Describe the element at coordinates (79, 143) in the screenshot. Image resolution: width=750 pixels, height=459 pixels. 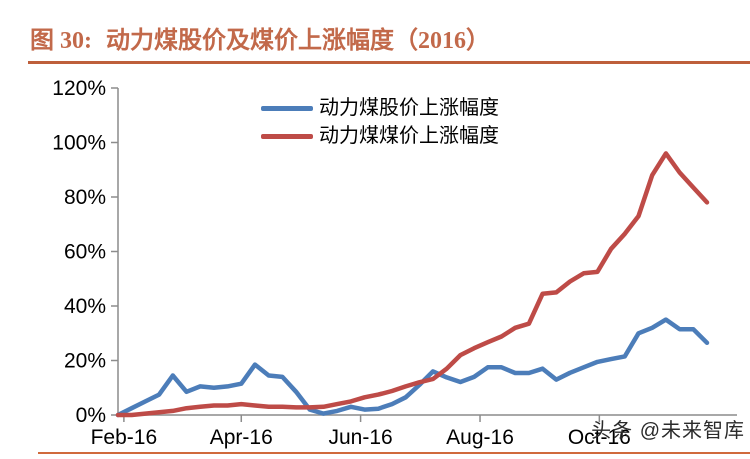
I see `y-tick-label: 100%` at that location.